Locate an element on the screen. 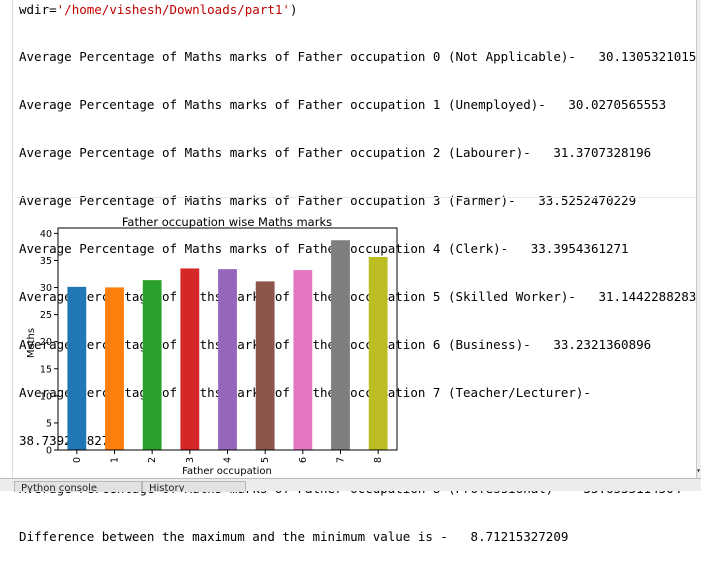 The height and width of the screenshot is (577, 701). y-tick-label: 30 is located at coordinates (46, 288).